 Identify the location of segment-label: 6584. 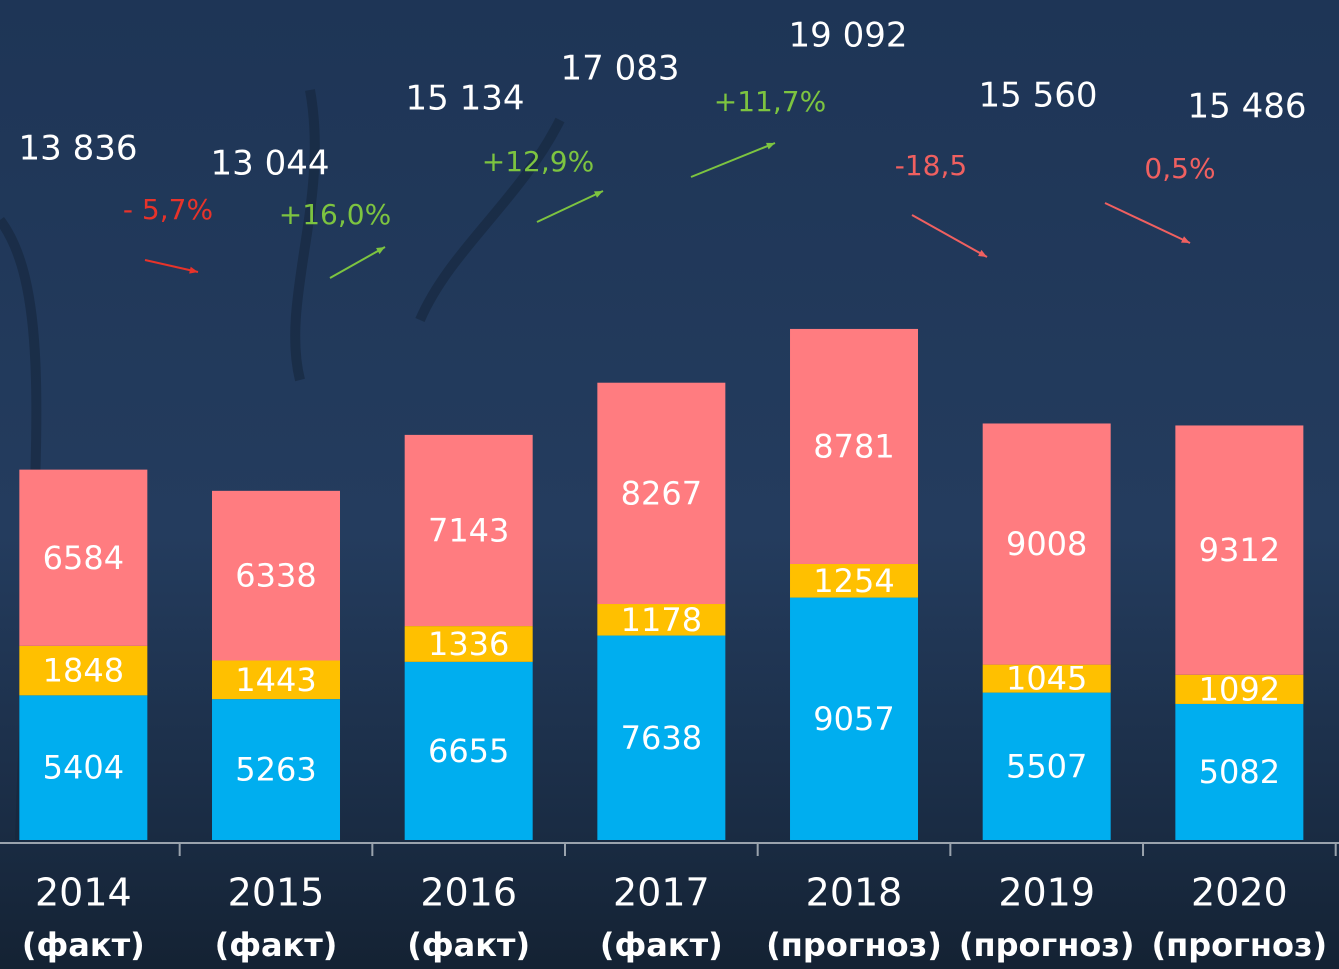
(83, 558).